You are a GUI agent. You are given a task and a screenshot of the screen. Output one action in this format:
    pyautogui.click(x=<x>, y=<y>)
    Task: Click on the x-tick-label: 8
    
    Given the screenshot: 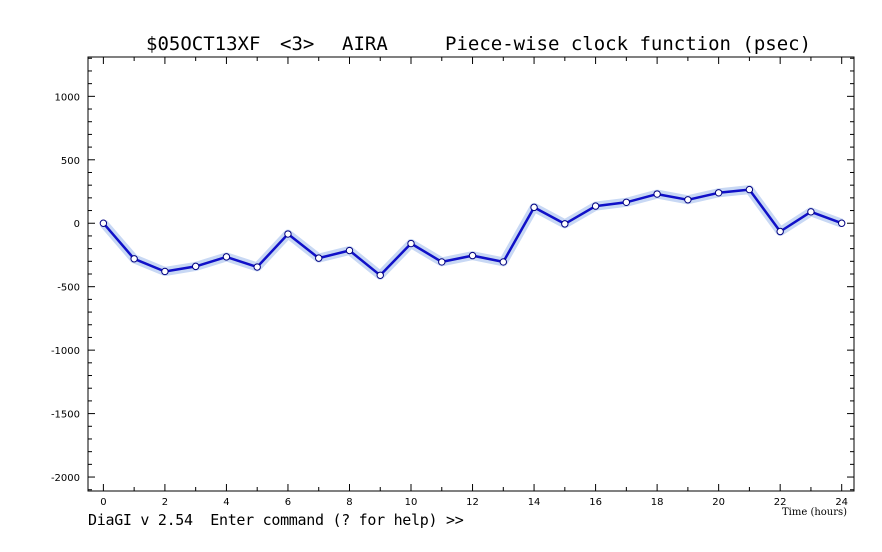 What is the action you would take?
    pyautogui.click(x=349, y=502)
    